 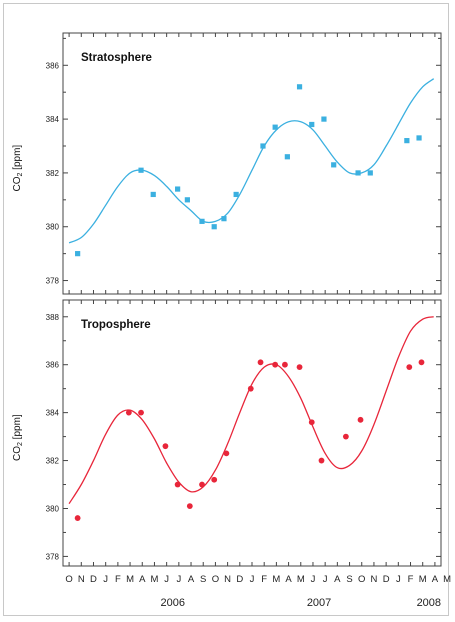 I want to click on troposphere-title: Troposphere, so click(x=116, y=325).